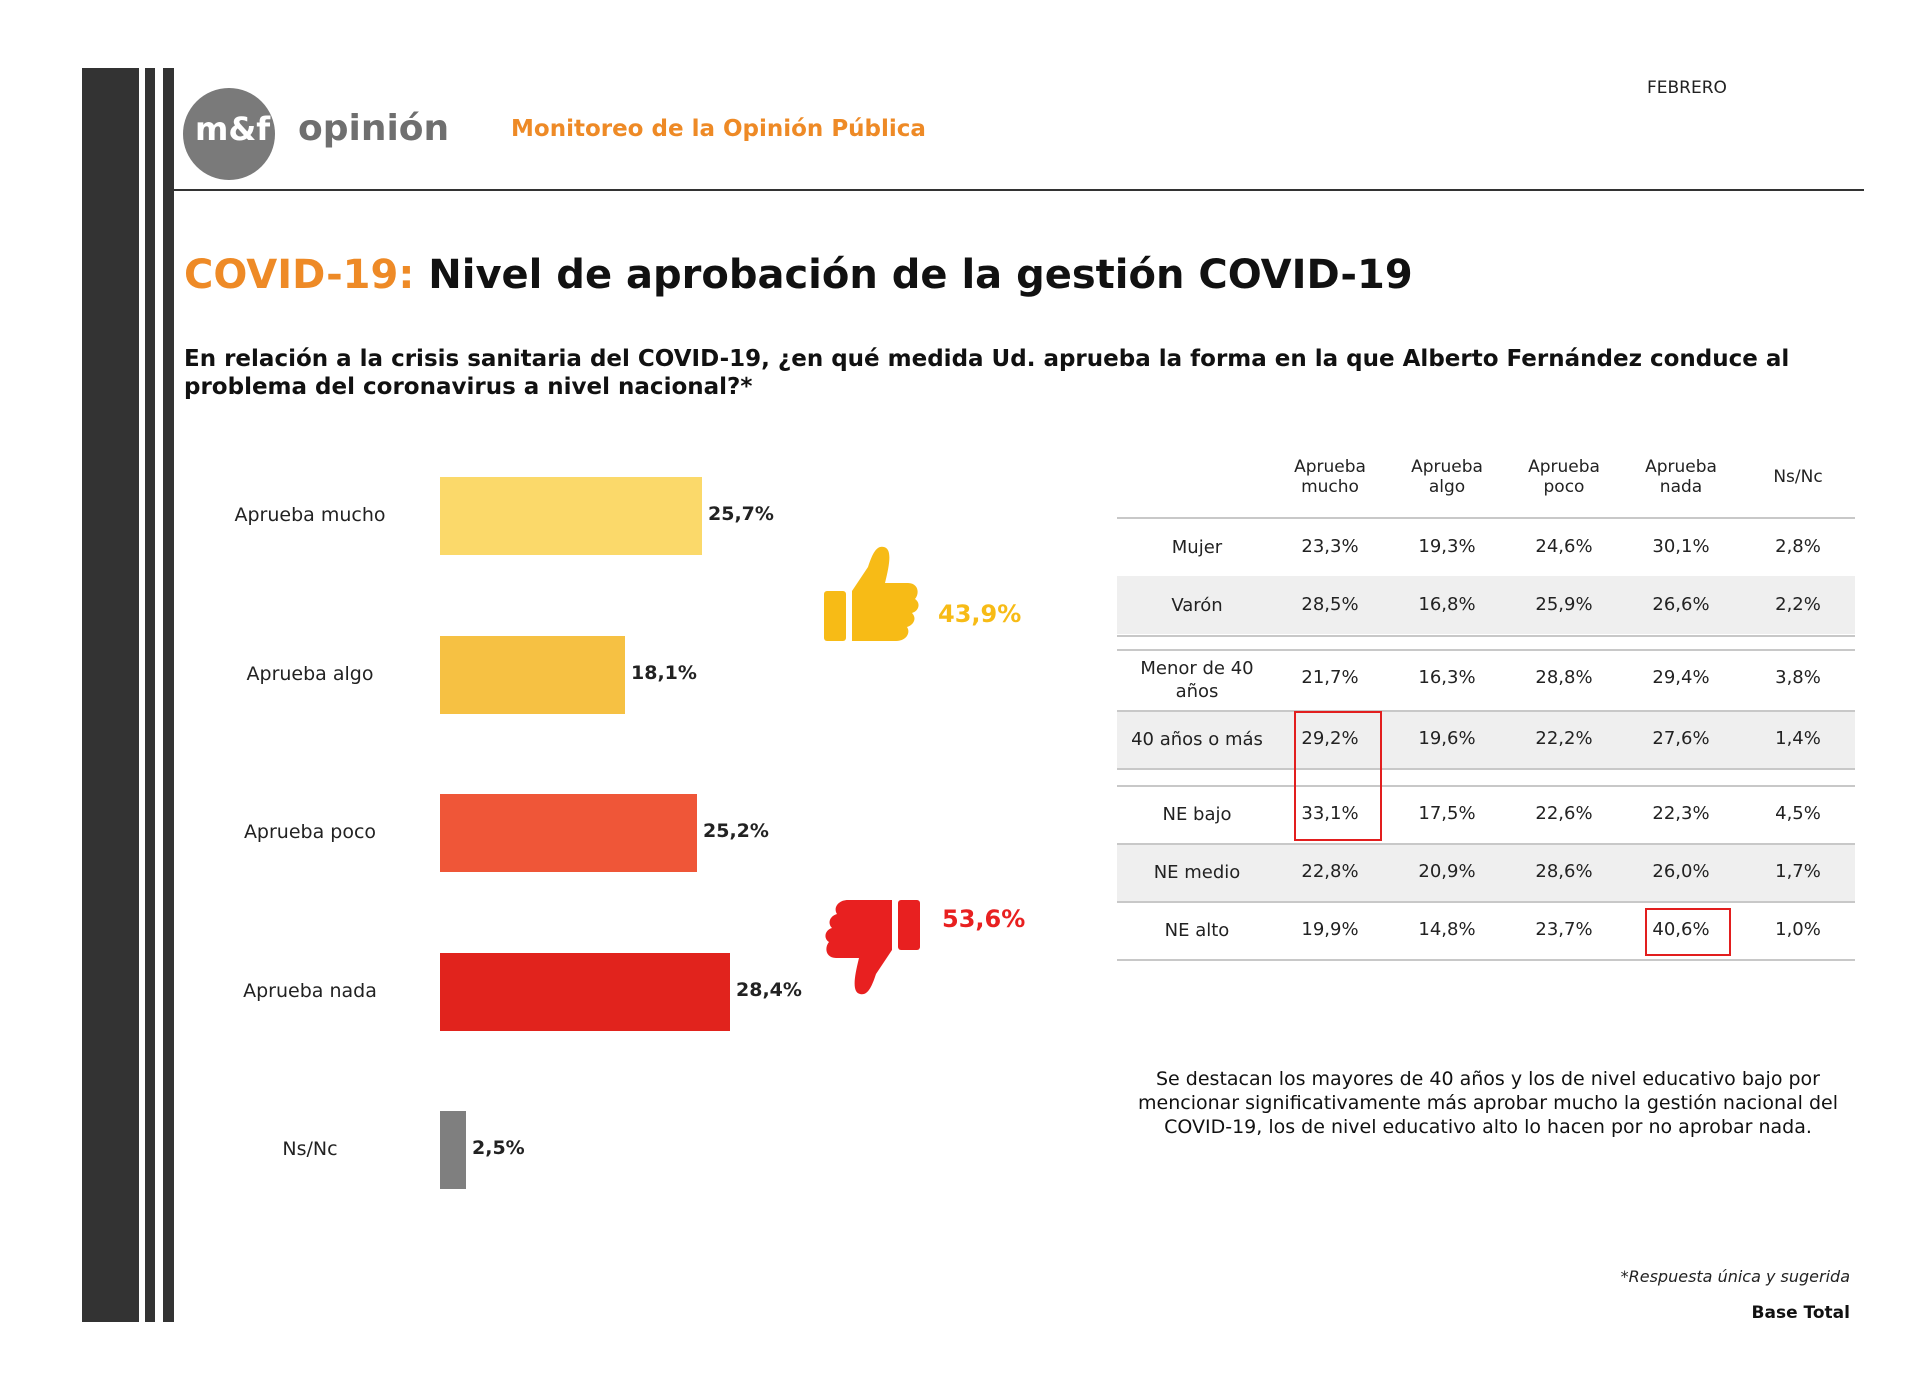 This screenshot has height=1377, width=1920. What do you see at coordinates (1564, 677) in the screenshot?
I see `table-cell: 28,8%` at bounding box center [1564, 677].